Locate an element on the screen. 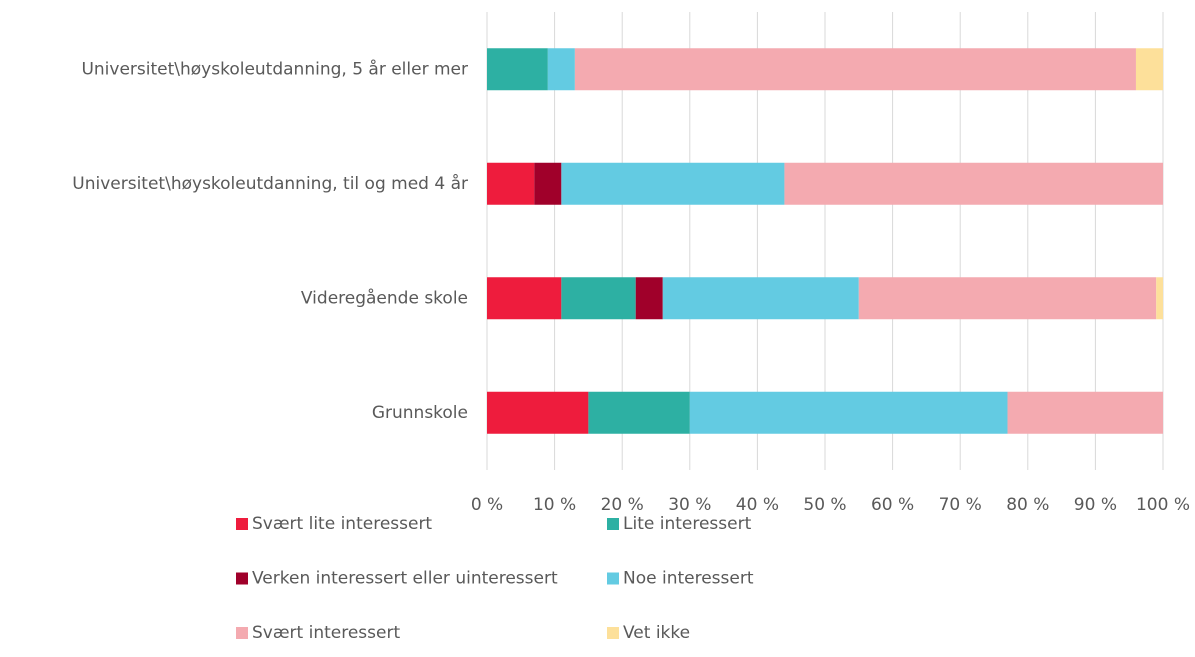 This screenshot has width=1195, height=657. y-tick-label: Videregående skole is located at coordinates (384, 297).